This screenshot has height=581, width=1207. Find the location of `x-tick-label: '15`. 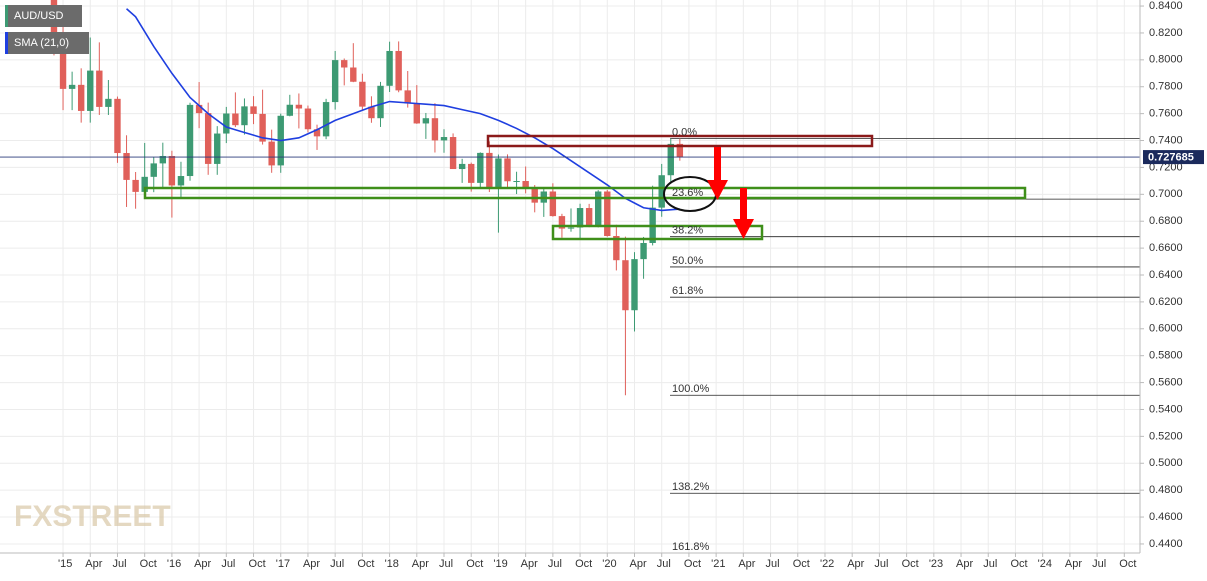

x-tick-label: '15 is located at coordinates (65, 564).